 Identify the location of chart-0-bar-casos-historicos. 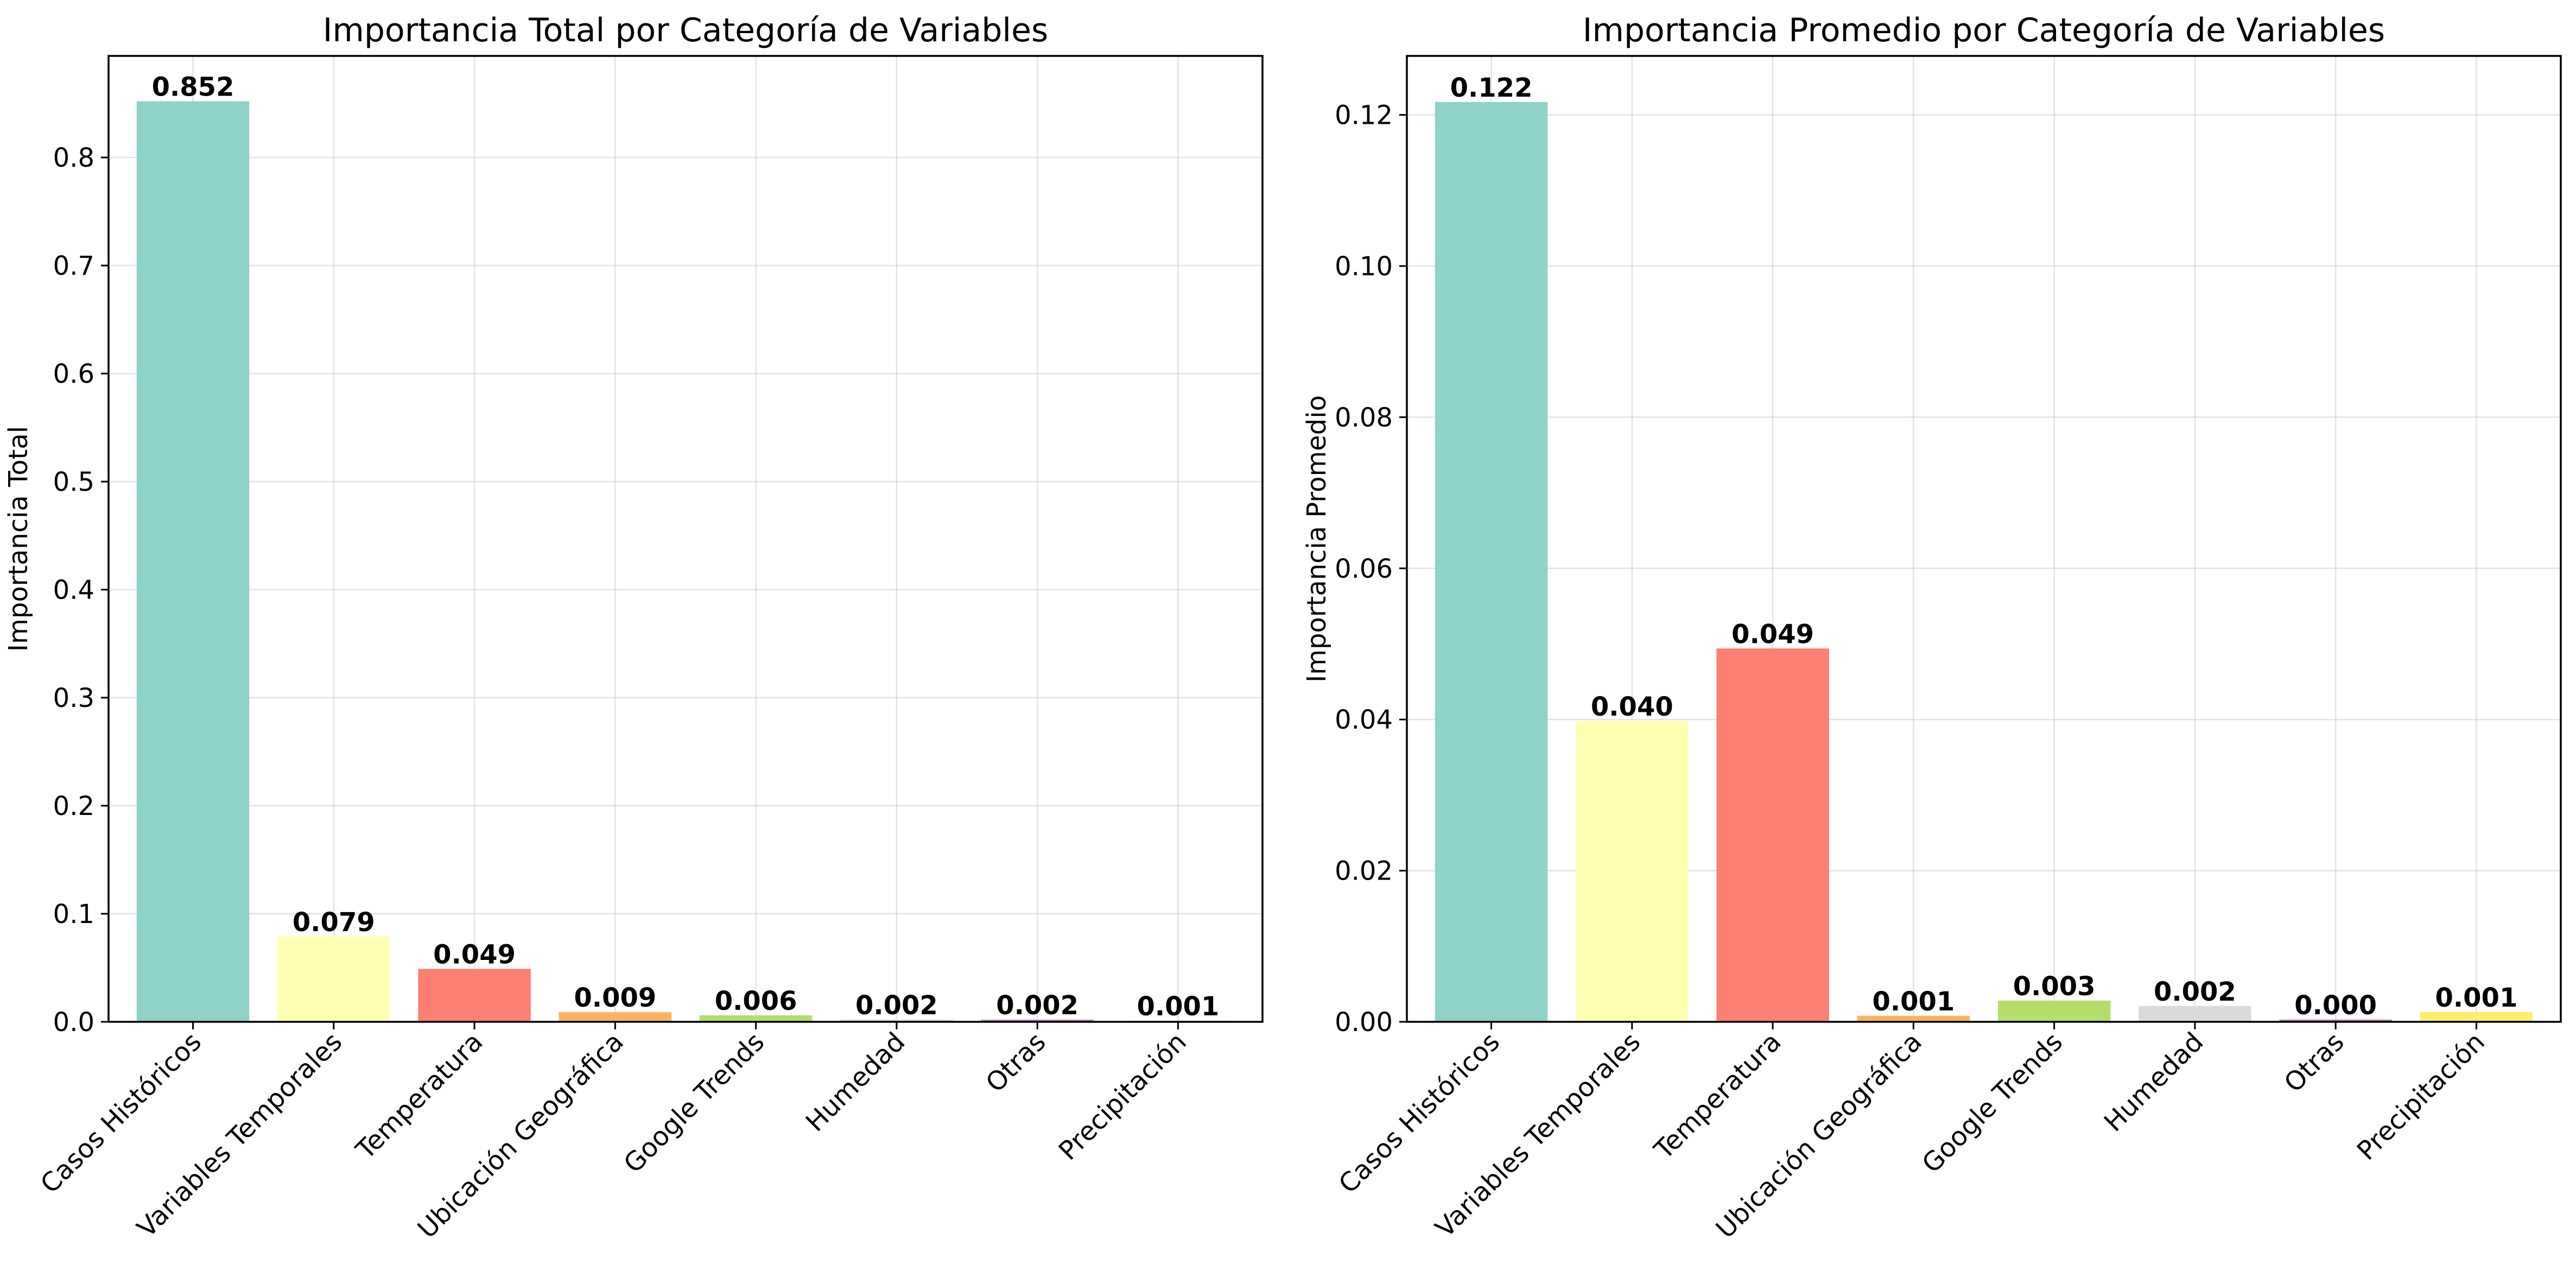
(193, 561).